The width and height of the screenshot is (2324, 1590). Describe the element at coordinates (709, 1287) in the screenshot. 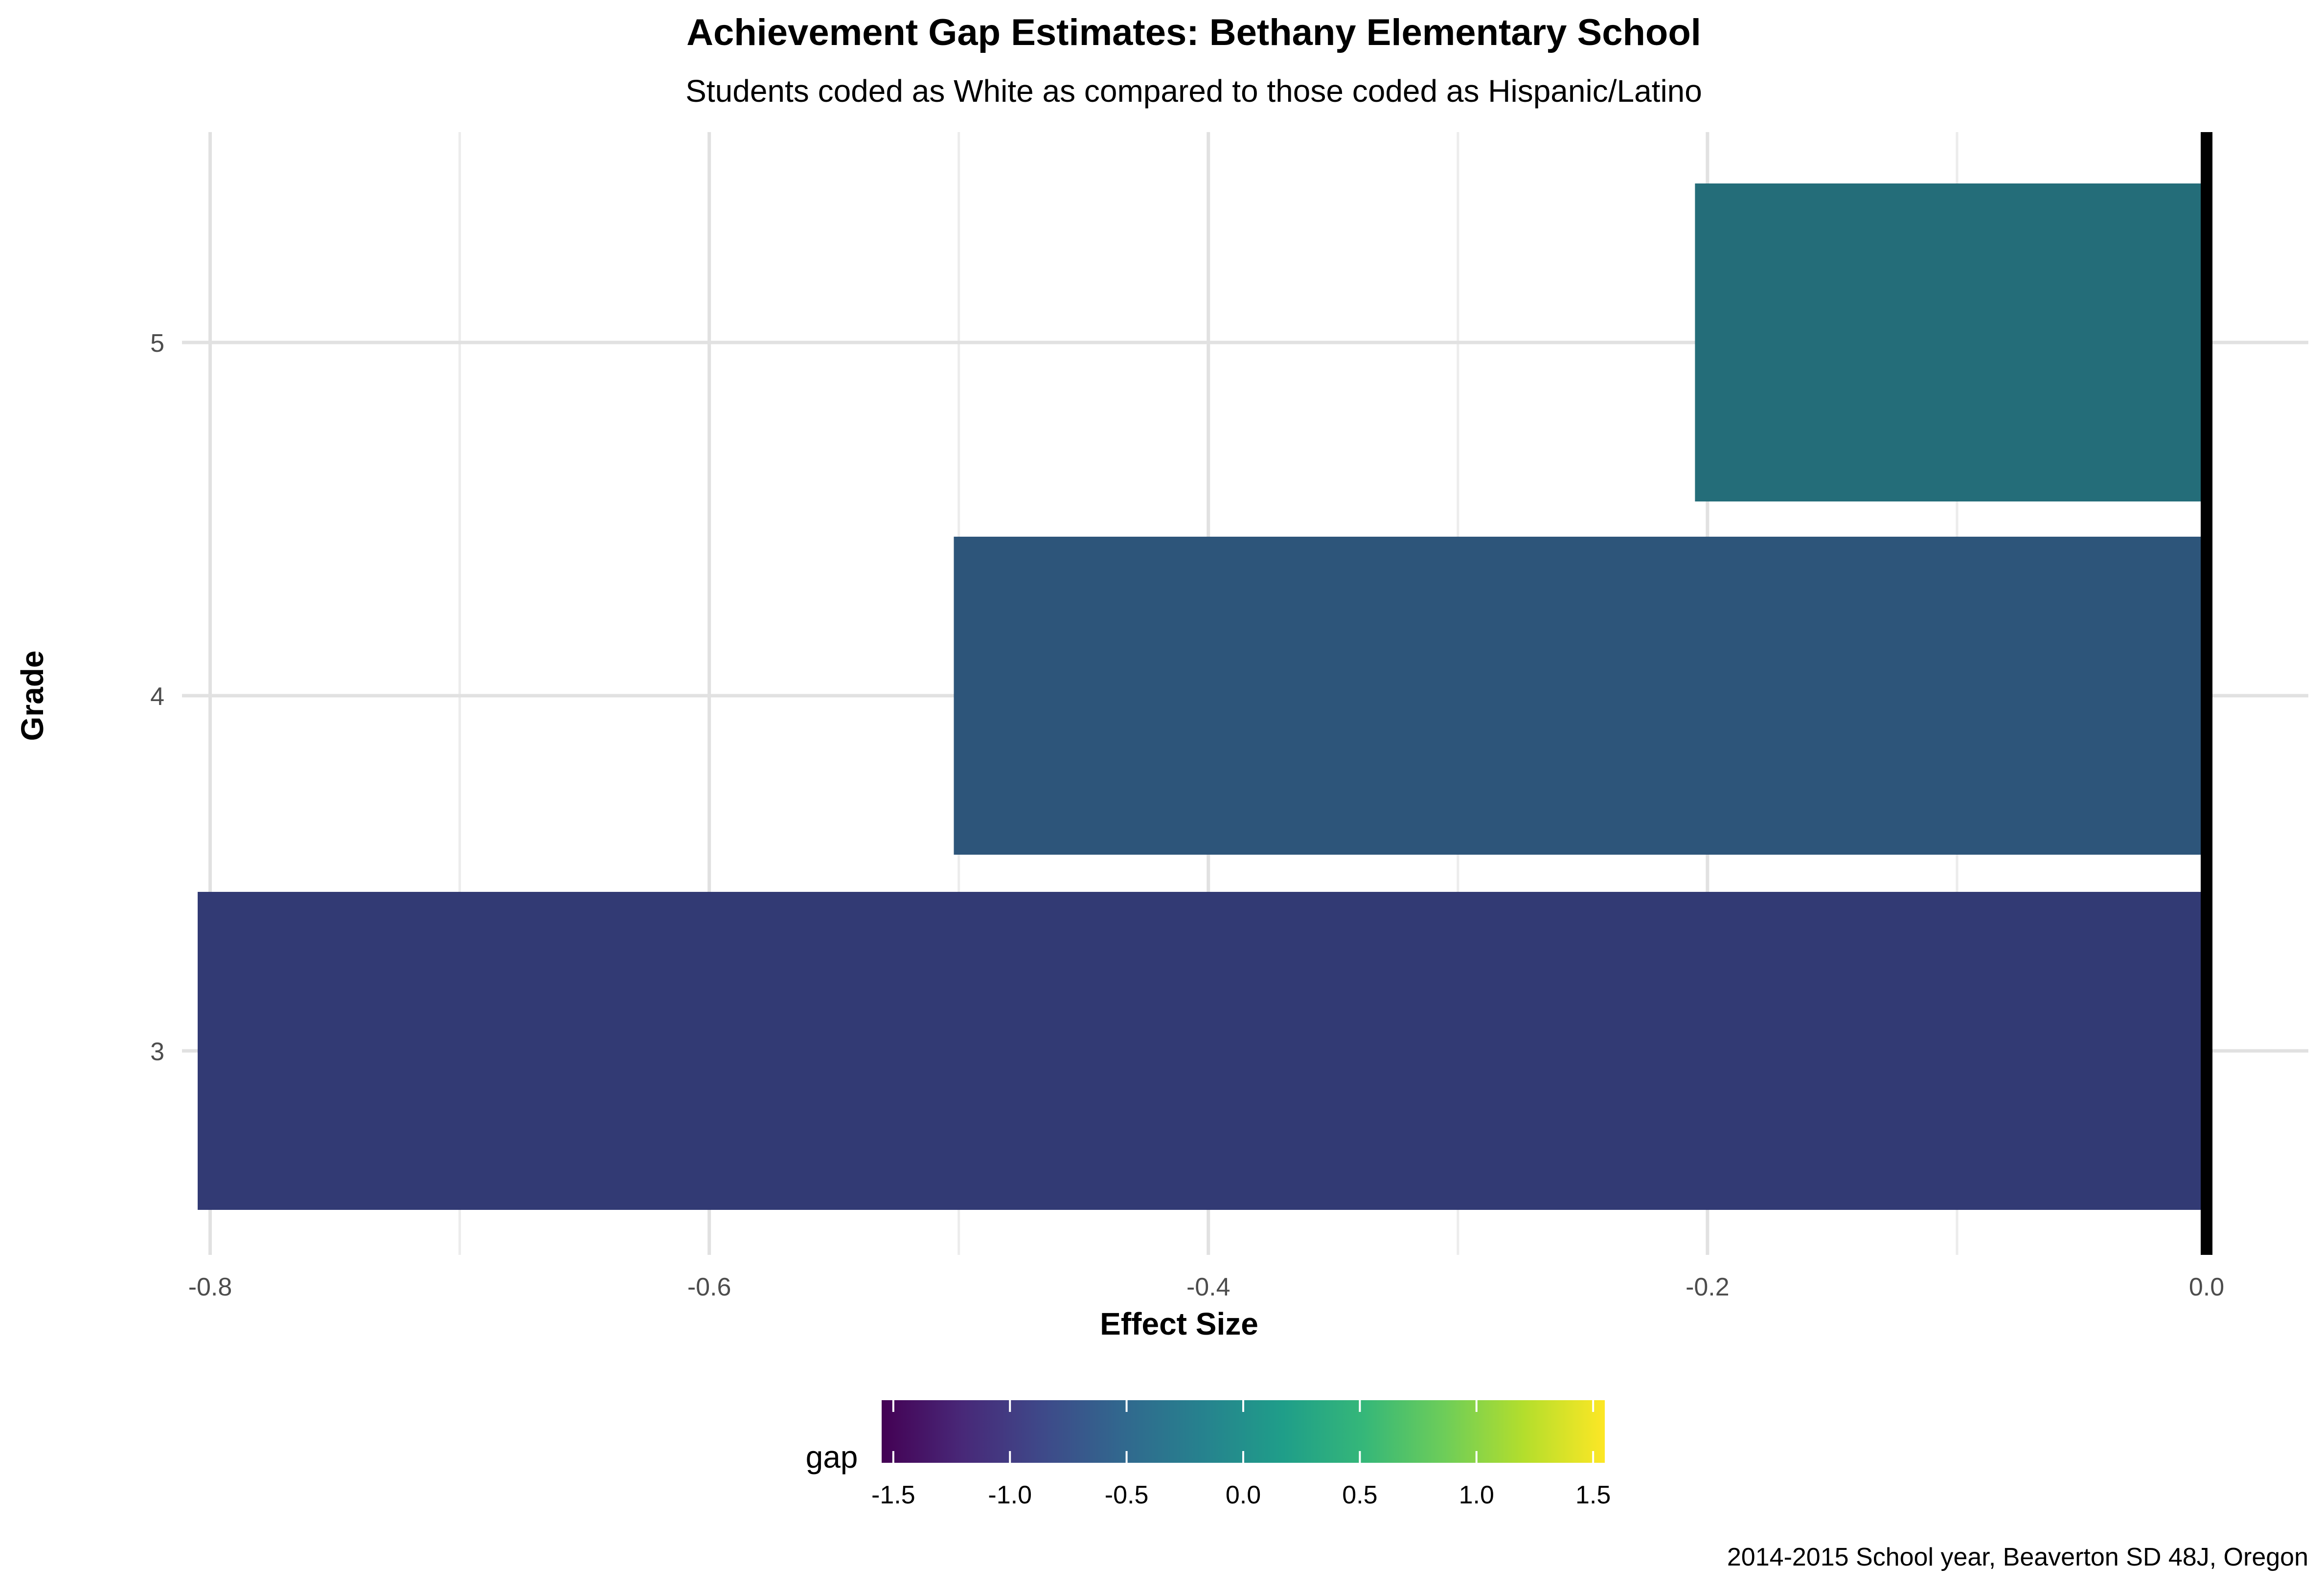

I see `x-tick-label: -0.6` at that location.